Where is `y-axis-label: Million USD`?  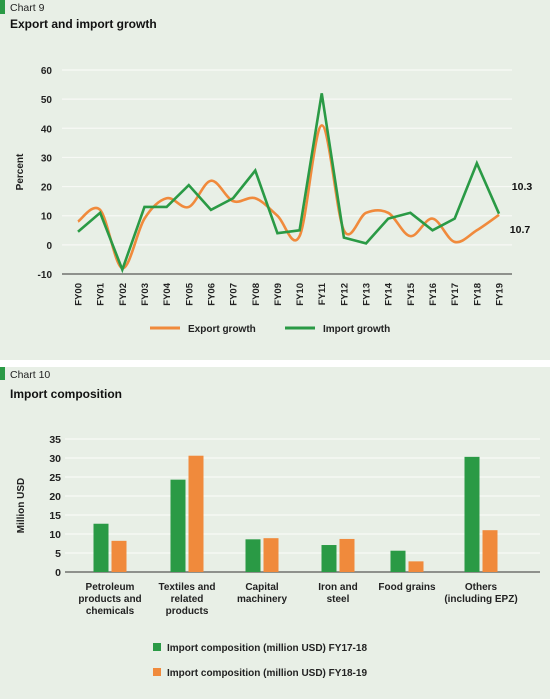
y-axis-label: Million USD is located at coordinates (21, 506).